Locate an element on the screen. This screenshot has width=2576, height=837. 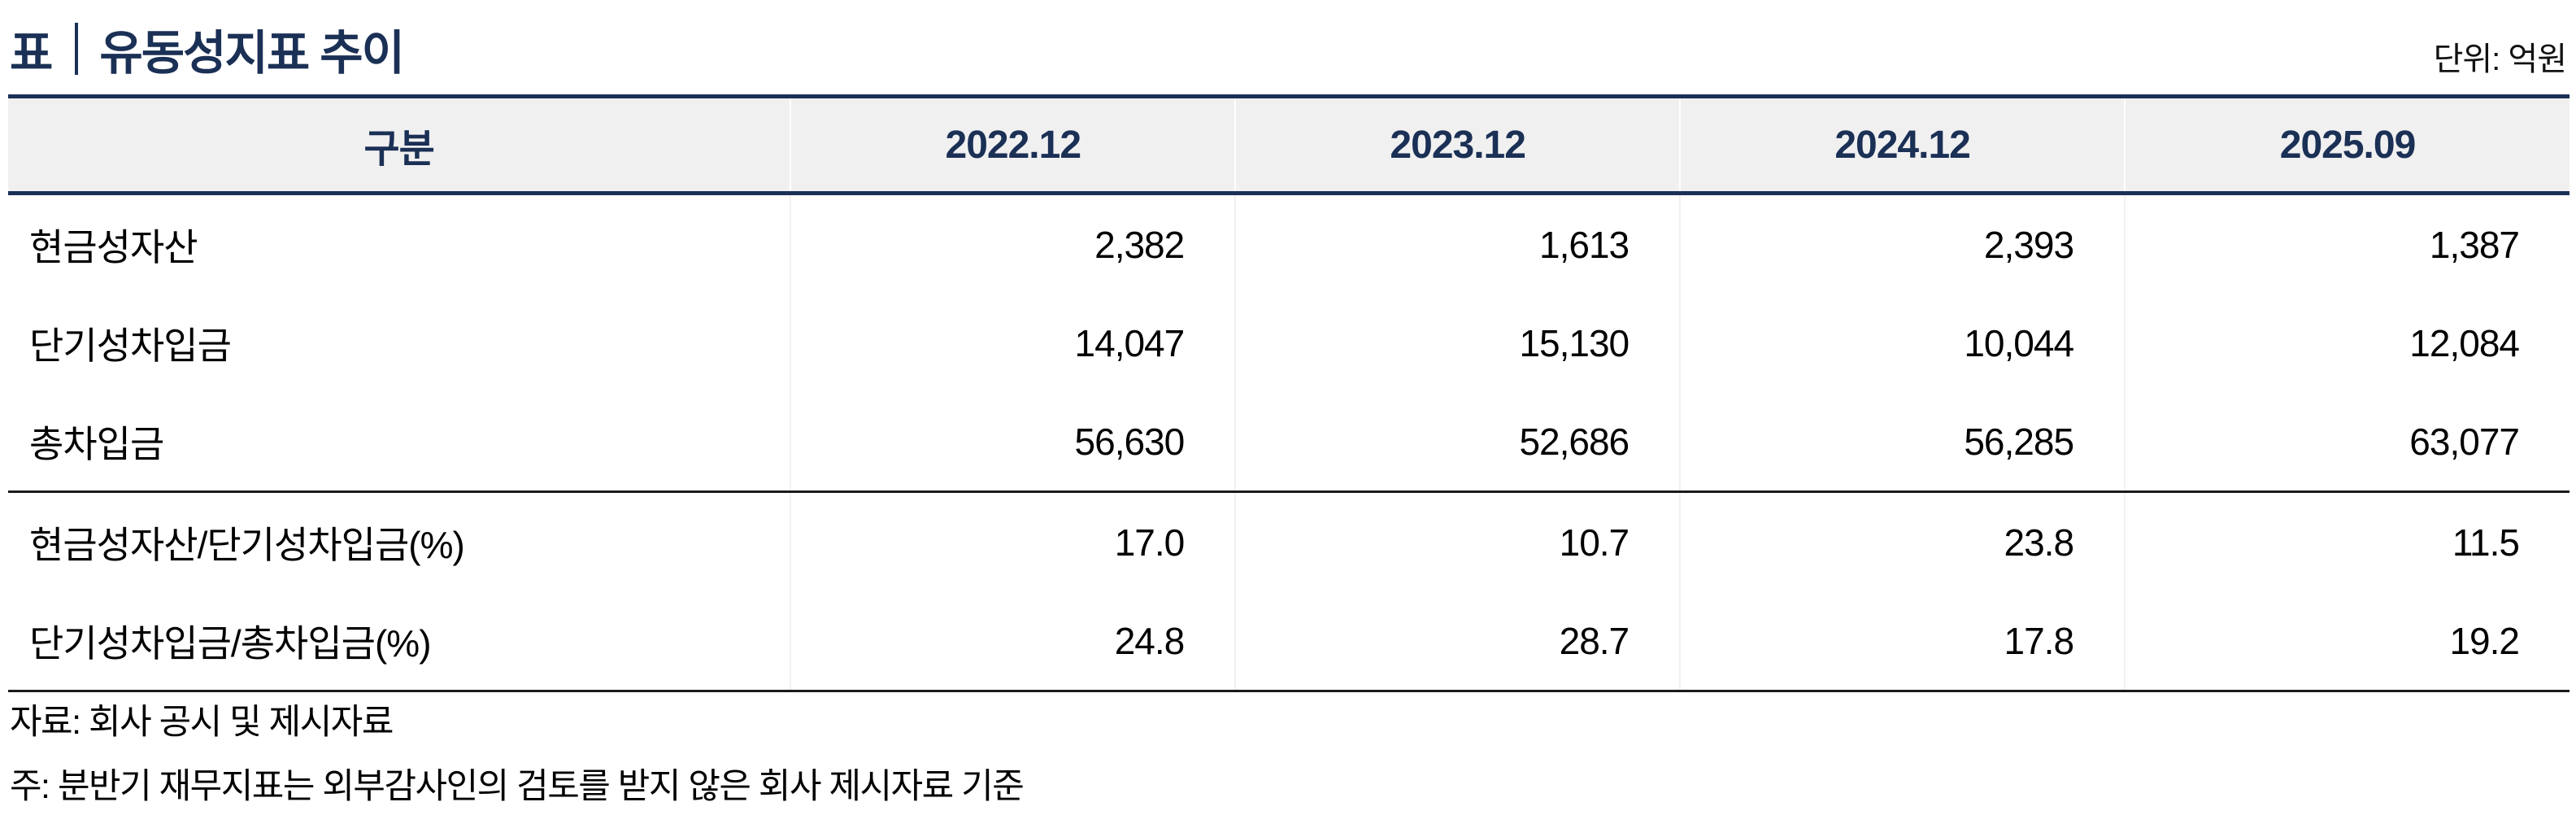
header-row: 구분 2022.12 2023.12 2024.12 2025.09 is located at coordinates (1288, 144).